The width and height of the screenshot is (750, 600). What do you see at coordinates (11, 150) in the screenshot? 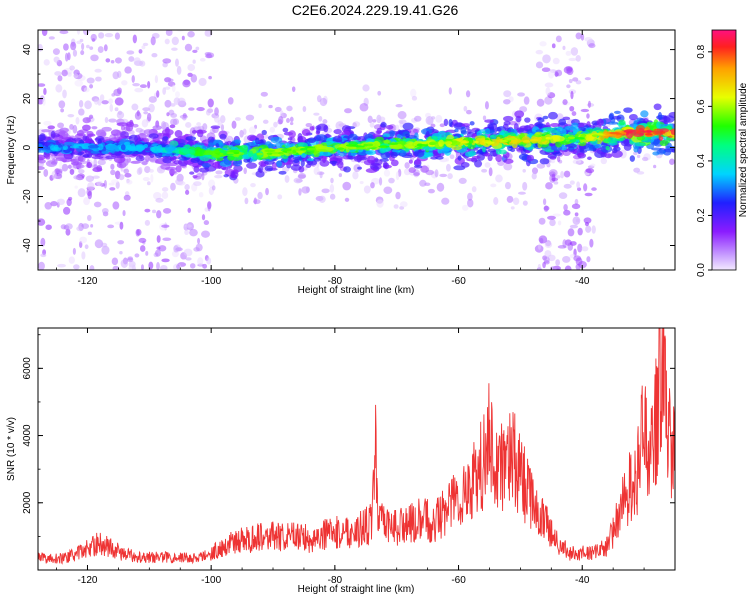
I see `spectrogram-y-label: Frequency (Hz)` at bounding box center [11, 150].